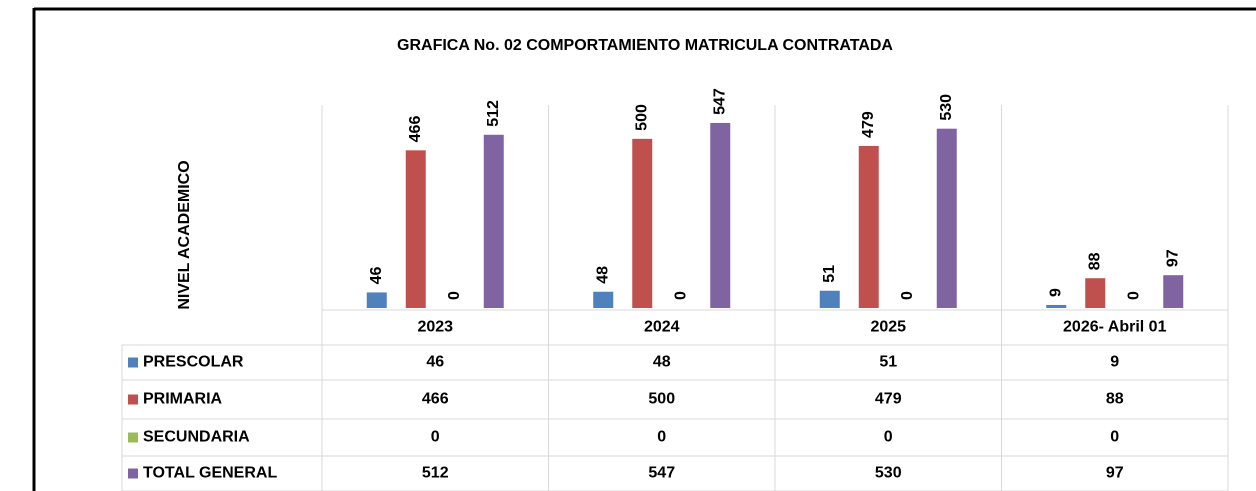 The height and width of the screenshot is (491, 1256). What do you see at coordinates (210, 473) in the screenshot?
I see `legend-label: TOTAL GENERAL` at bounding box center [210, 473].